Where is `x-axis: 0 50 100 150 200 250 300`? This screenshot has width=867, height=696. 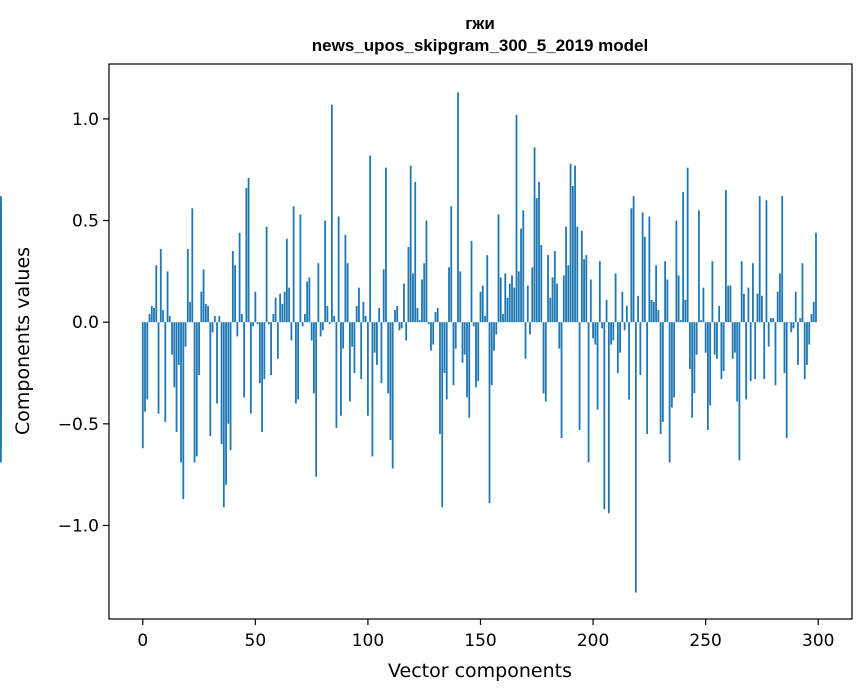
x-axis: 0 50 100 150 200 250 300 is located at coordinates (485, 635).